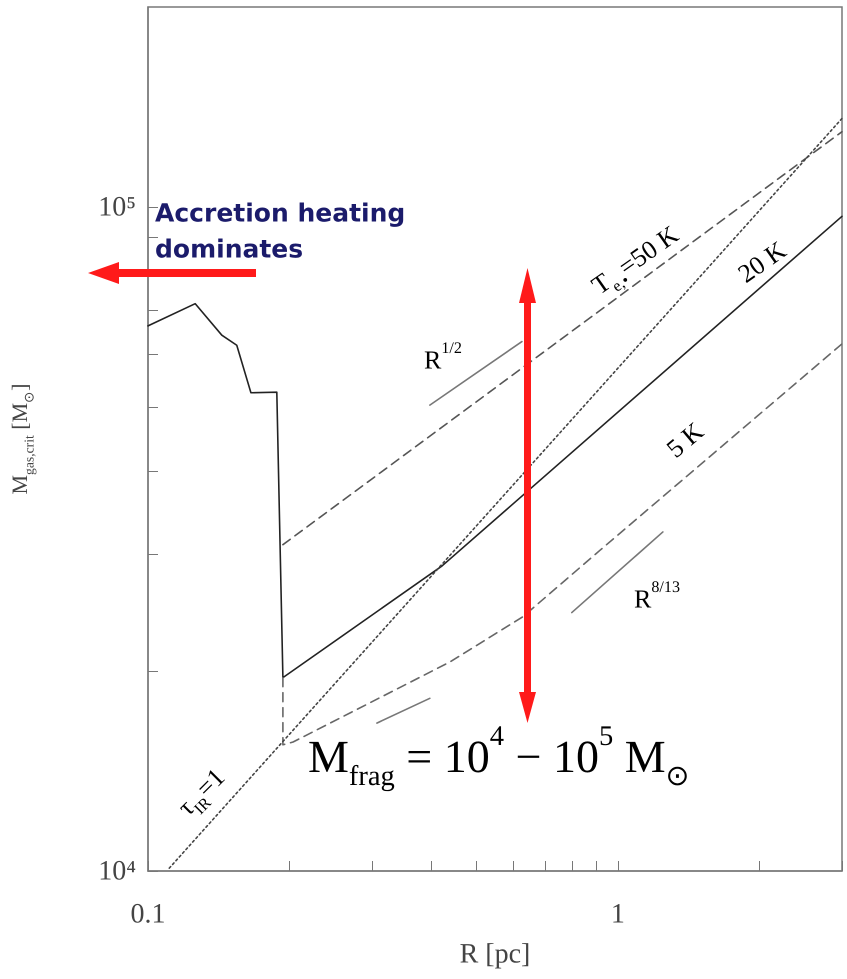 Image resolution: width=847 pixels, height=979 pixels. I want to click on y-tick-label: 10⁵, so click(117, 206).